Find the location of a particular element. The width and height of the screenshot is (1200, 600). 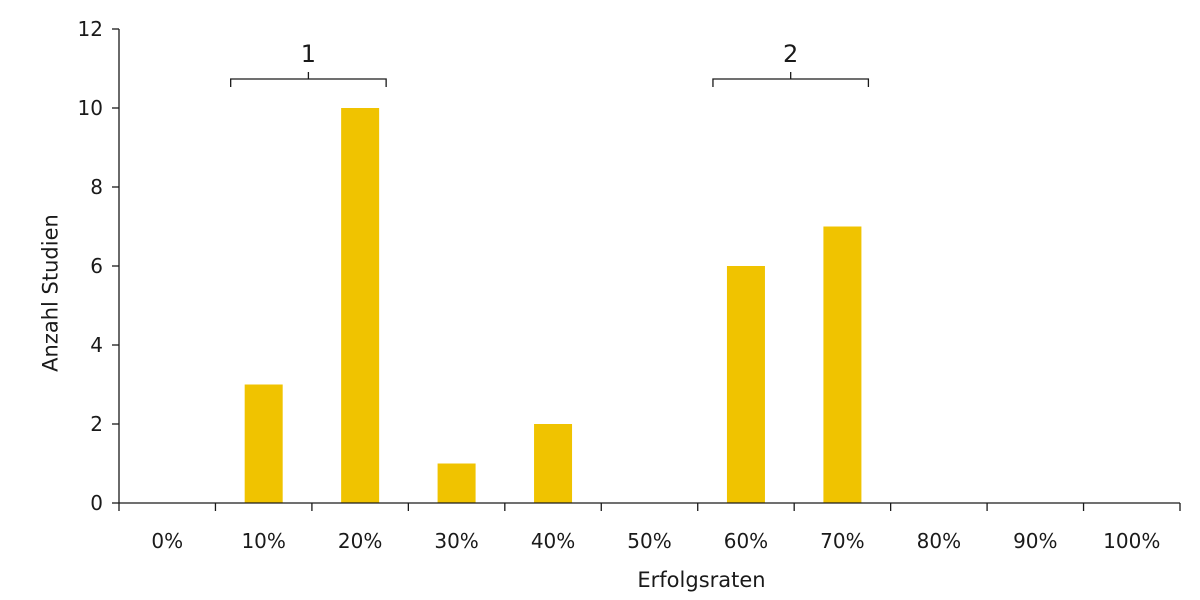

x-tick-label: 30% is located at coordinates (456, 541).